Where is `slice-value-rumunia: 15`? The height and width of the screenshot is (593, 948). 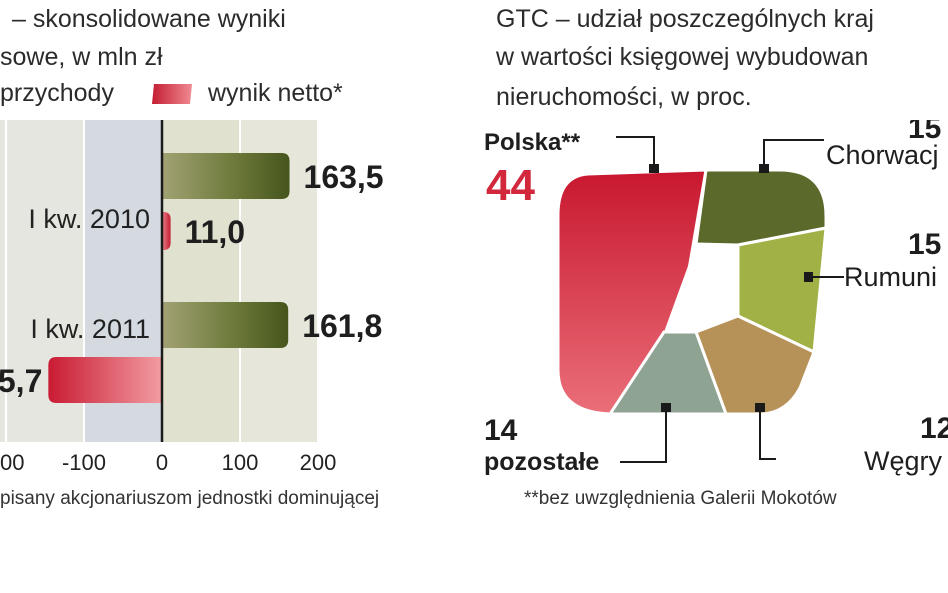
slice-value-rumunia: 15 is located at coordinates (924, 244).